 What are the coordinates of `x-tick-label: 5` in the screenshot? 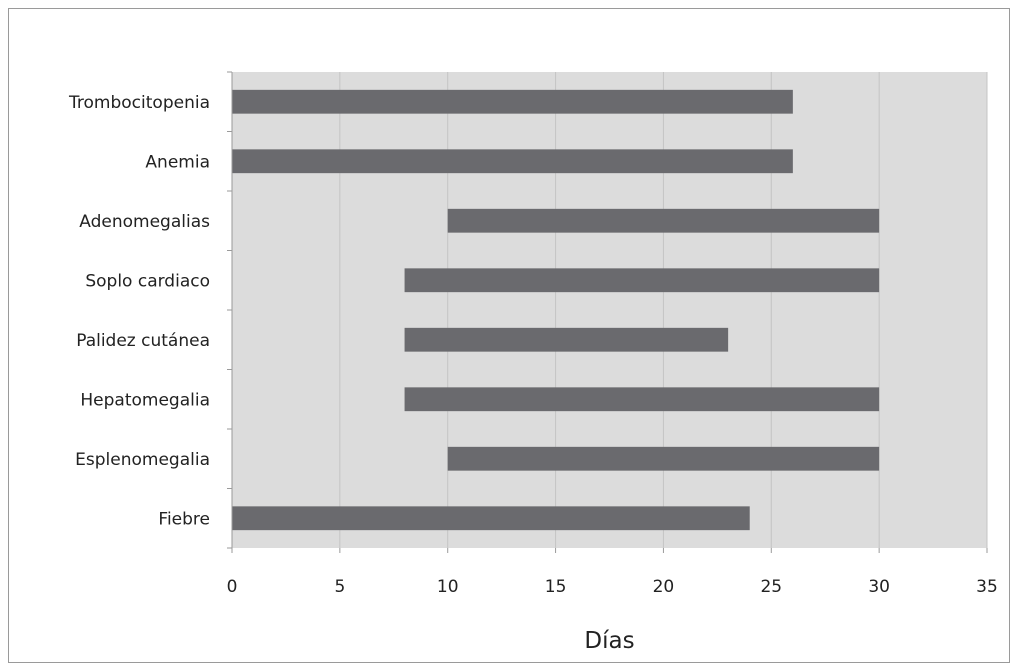 It's located at (339, 587).